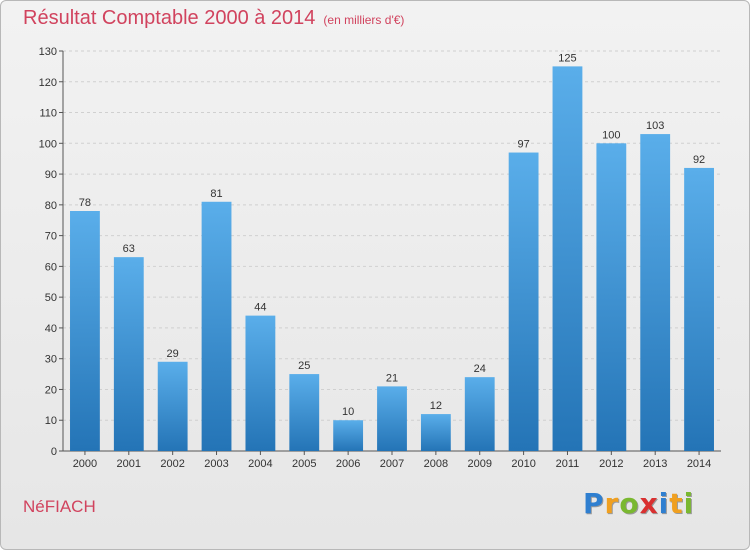 The height and width of the screenshot is (550, 750). I want to click on bar-2008, so click(435, 432).